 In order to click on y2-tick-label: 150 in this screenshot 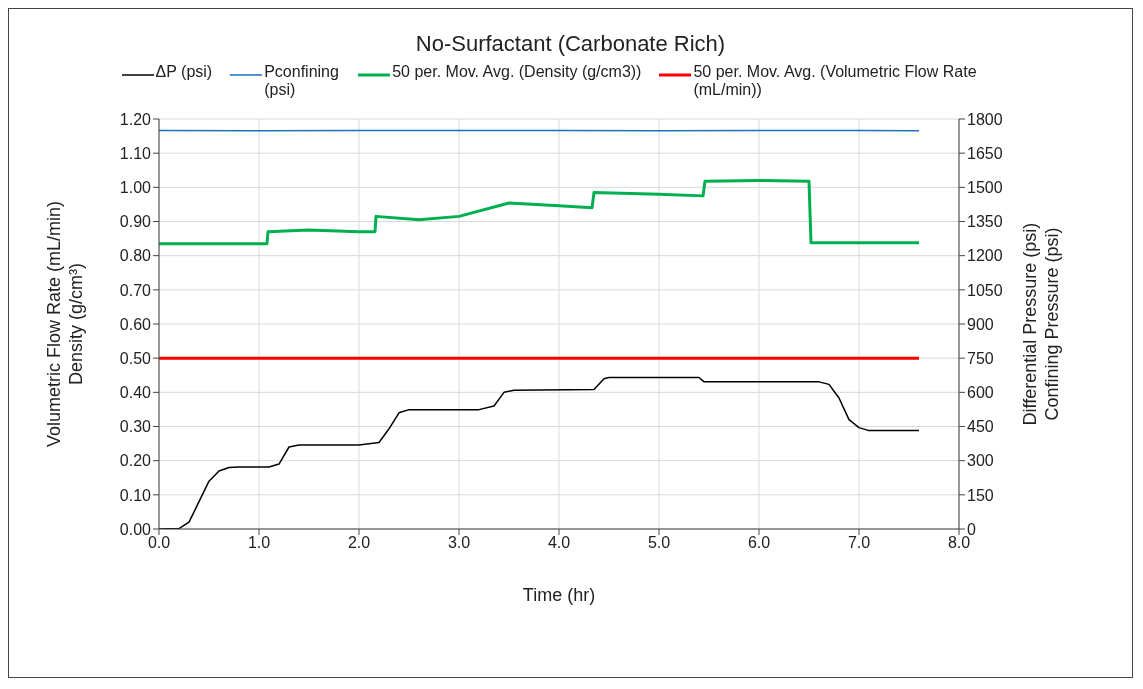, I will do `click(980, 495)`.